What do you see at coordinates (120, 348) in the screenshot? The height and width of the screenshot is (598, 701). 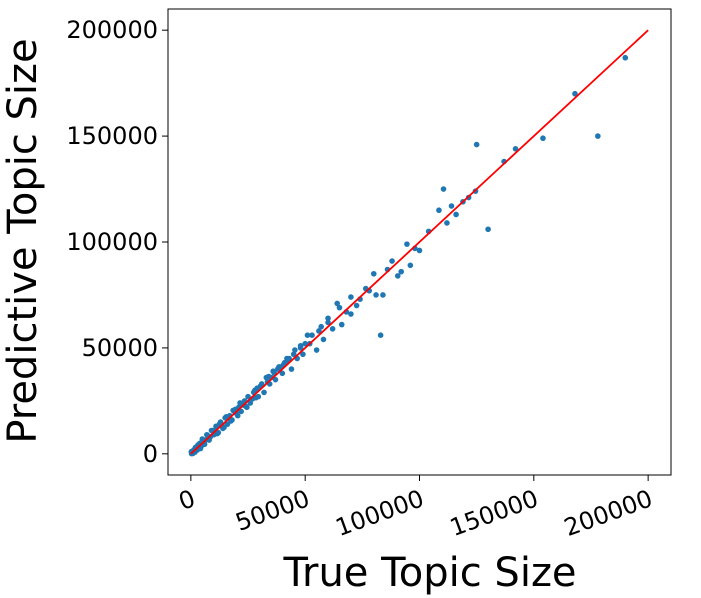 I see `y-tick-label: 50000` at bounding box center [120, 348].